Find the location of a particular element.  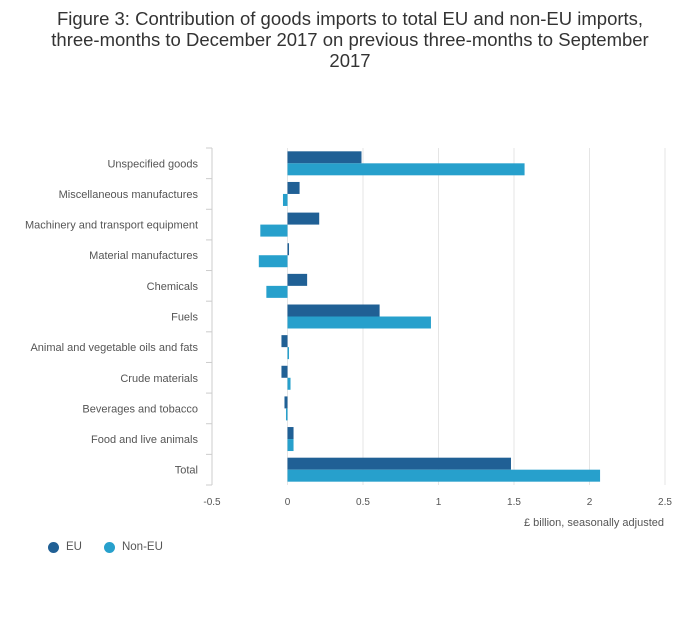

x-tick-label-2: 0.5 is located at coordinates (363, 502).